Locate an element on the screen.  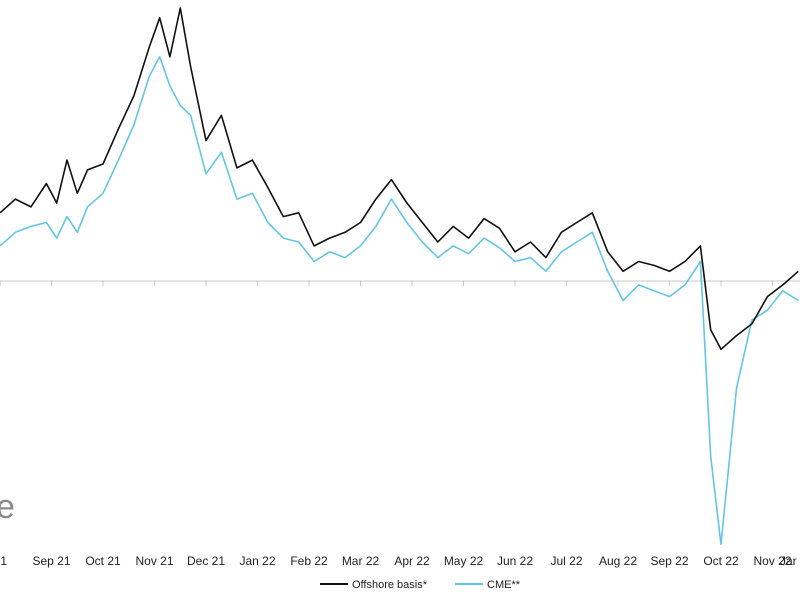
x-tick-label: Dec 21 is located at coordinates (206, 561).